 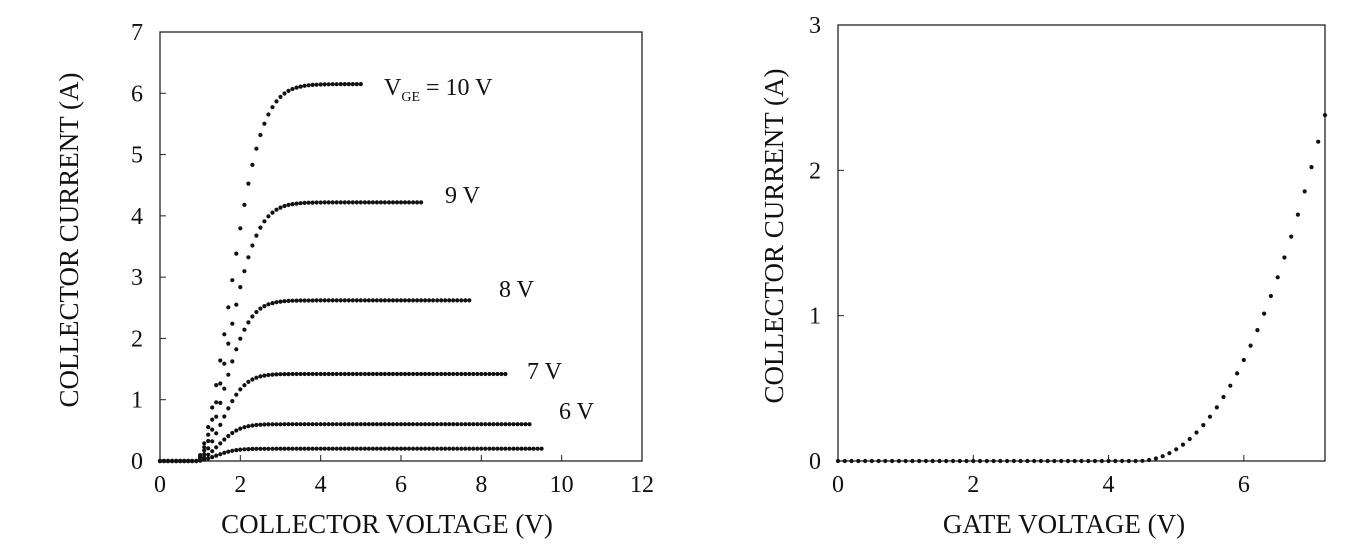 I want to click on x-tick-label: 12, so click(x=642, y=485).